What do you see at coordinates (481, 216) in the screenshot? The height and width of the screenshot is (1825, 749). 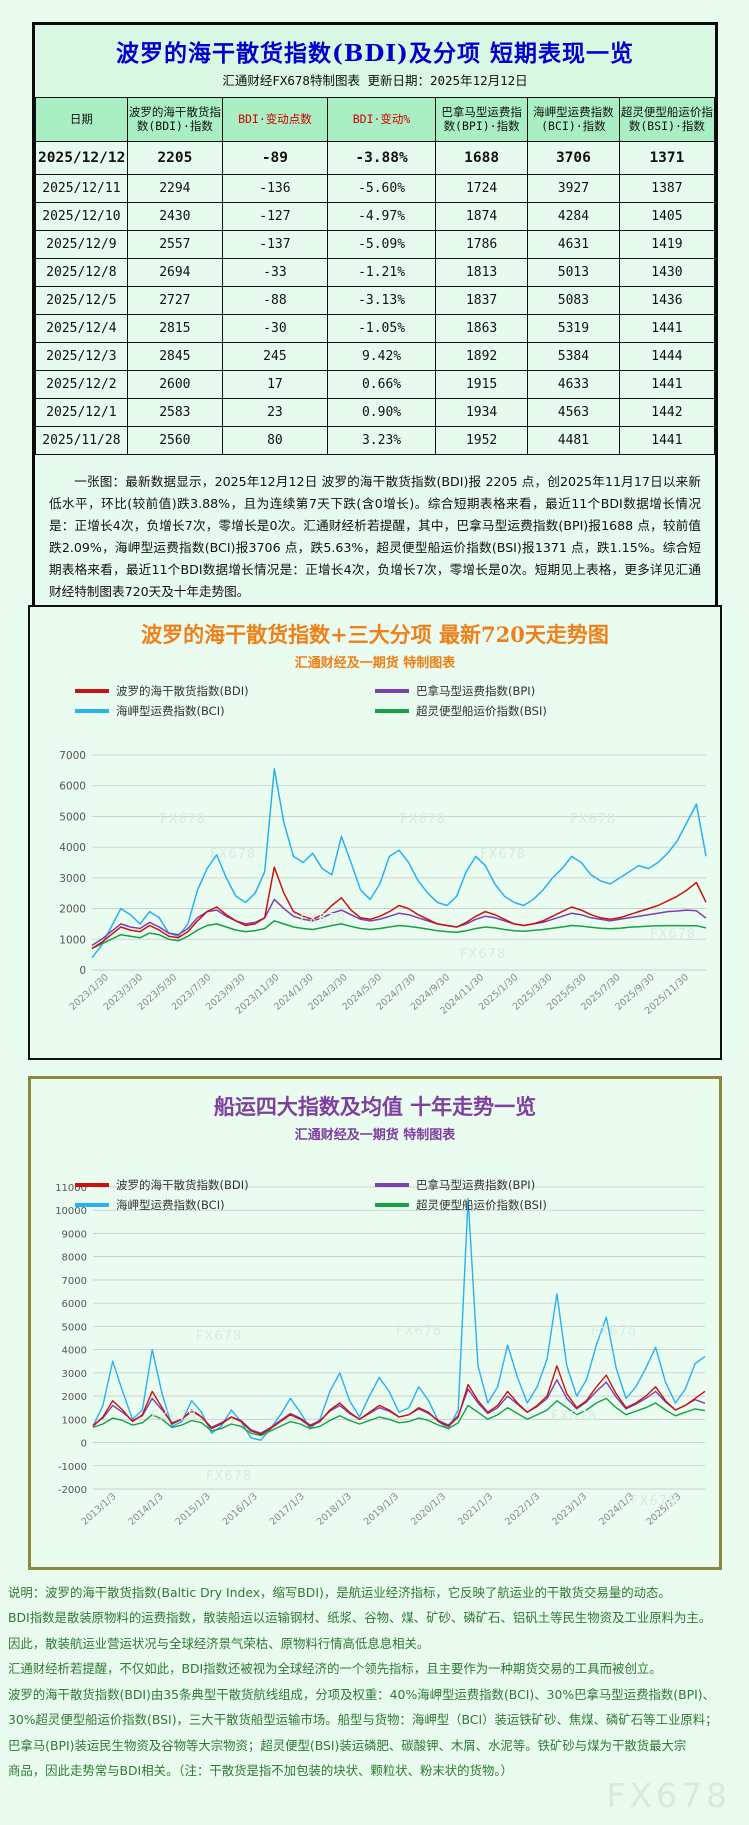 I see `cell-bpi: 1874` at bounding box center [481, 216].